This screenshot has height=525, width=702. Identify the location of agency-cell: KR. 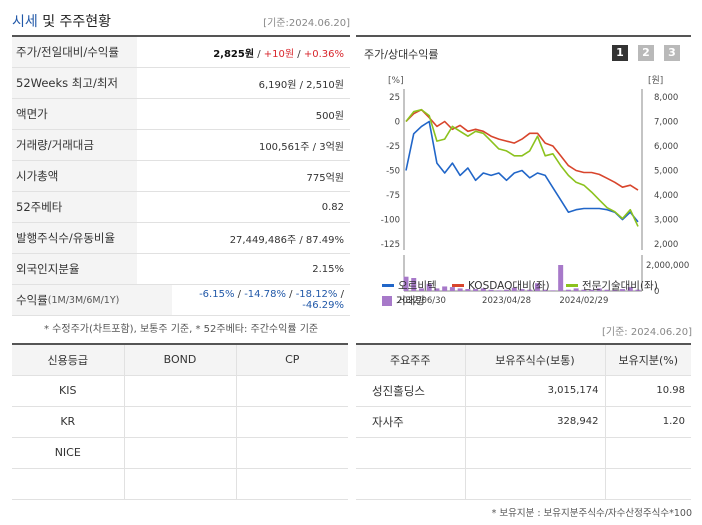
(68, 422).